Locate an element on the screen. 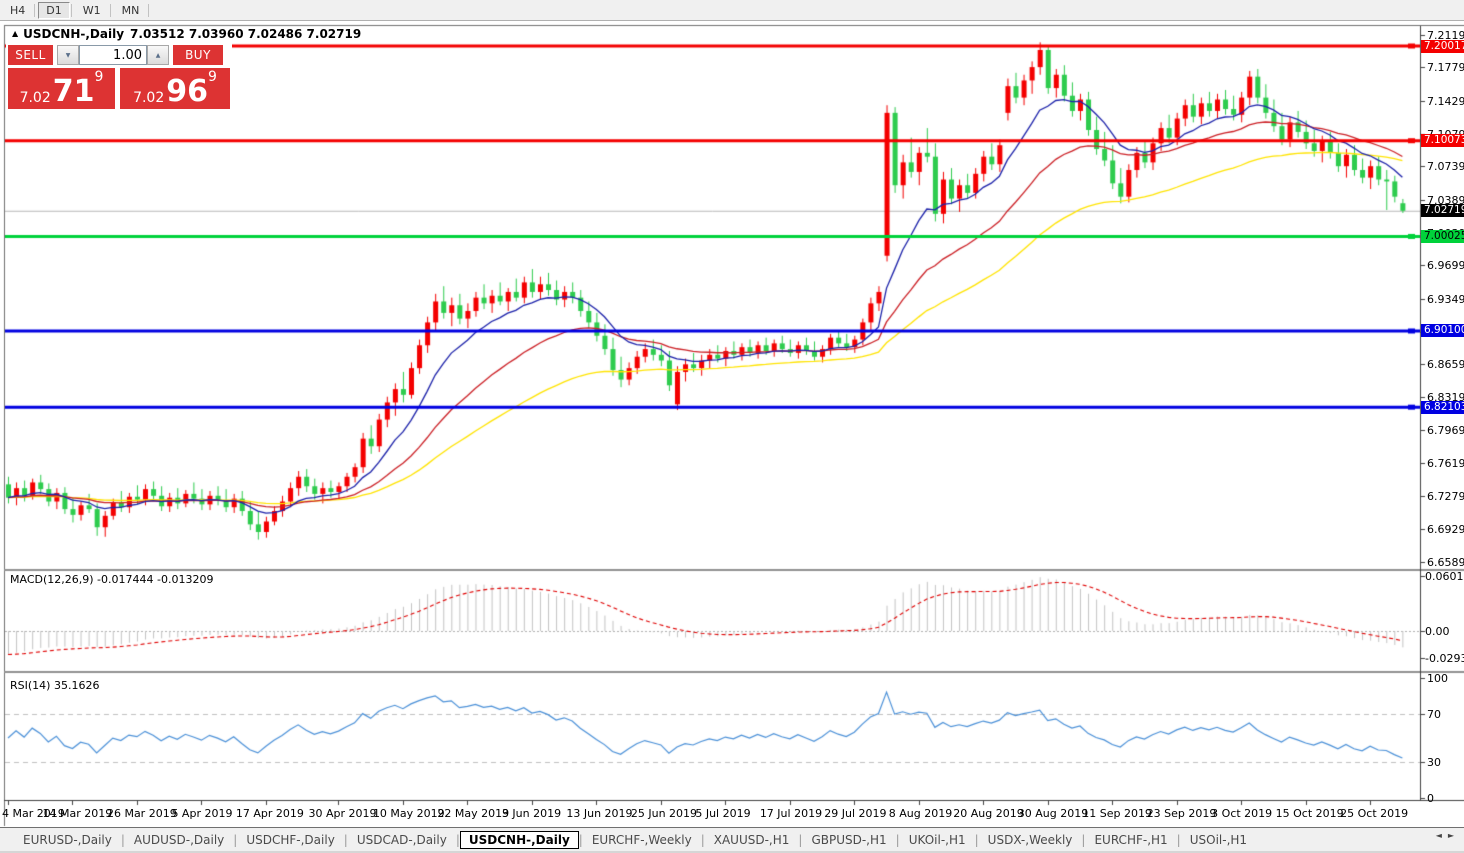  date-axis-tick: 14 Mar 2019 is located at coordinates (77, 813).